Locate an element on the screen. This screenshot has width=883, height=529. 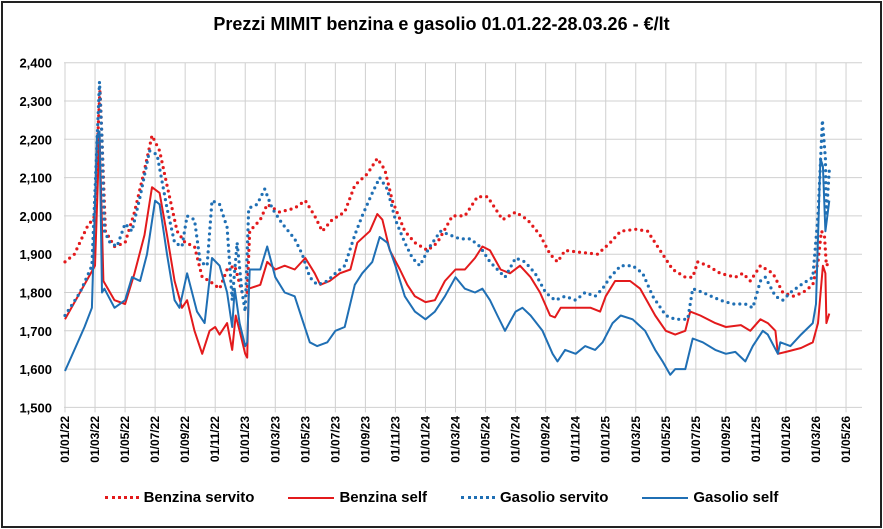
x-tick-label: 01/03/22 is located at coordinates (95, 439).